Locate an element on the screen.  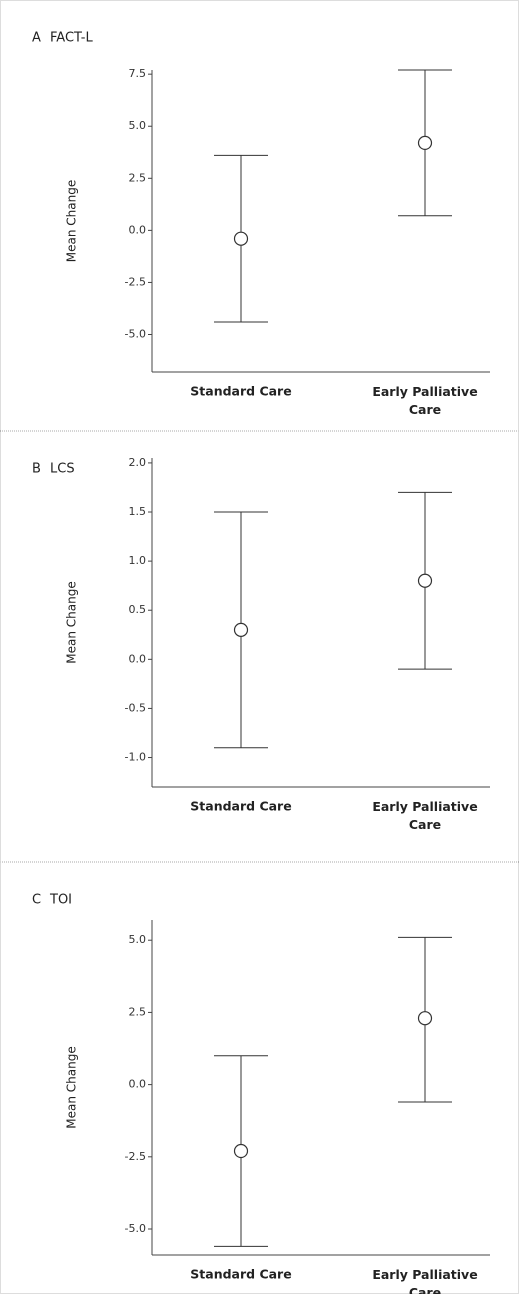
y-tick-label: -0.5 is located at coordinates (135, 707).